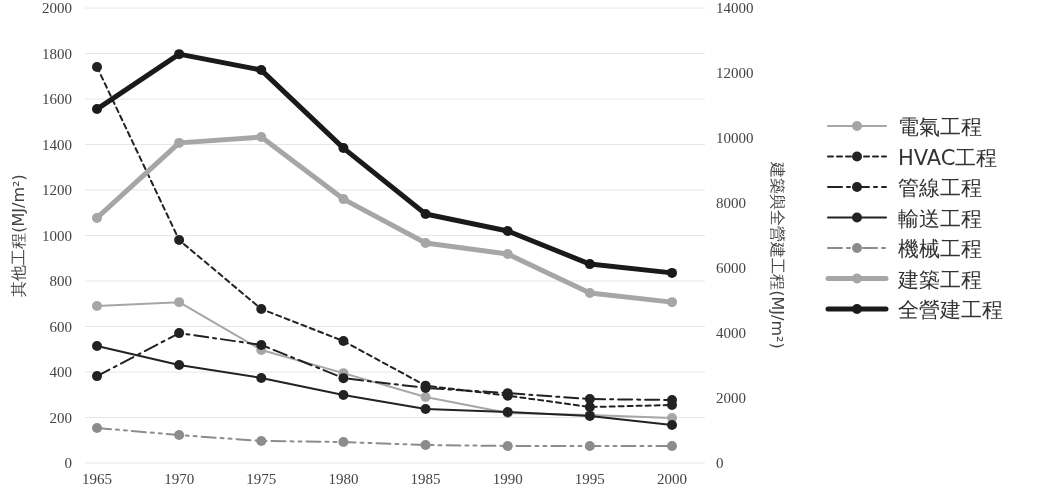 This screenshot has height=490, width=1042. I want to click on y-tick-label: 2000, so click(57, 8).